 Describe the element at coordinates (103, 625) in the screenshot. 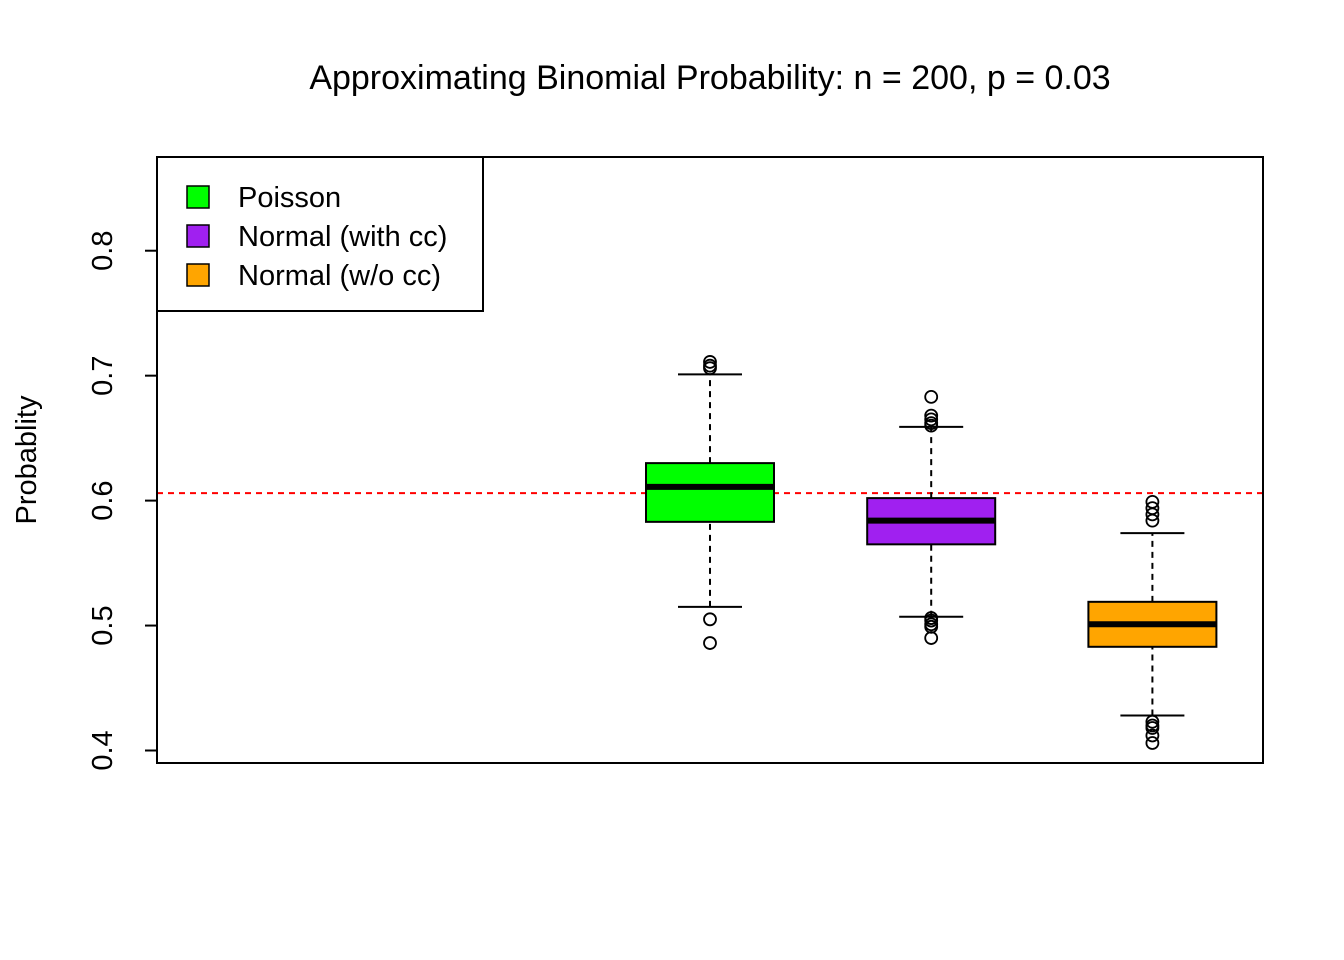

I see `y-tick-label: 0.5` at that location.